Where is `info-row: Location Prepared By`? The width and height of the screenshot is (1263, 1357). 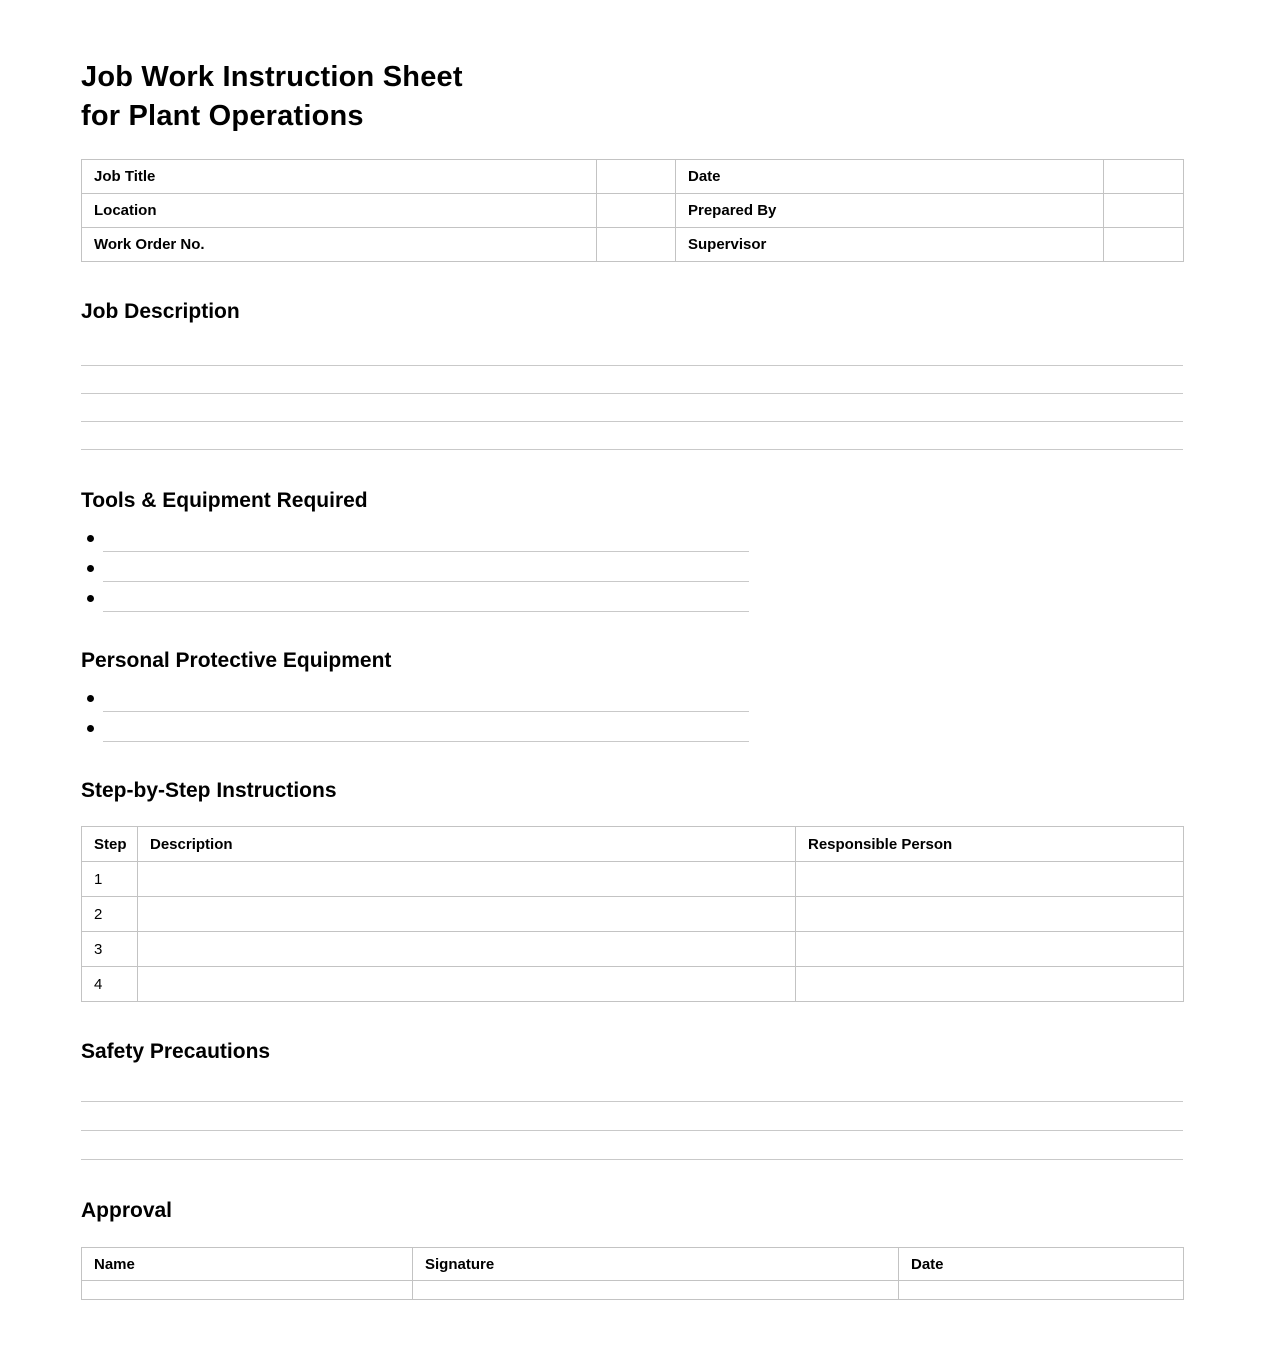 info-row: Location Prepared By is located at coordinates (632, 210).